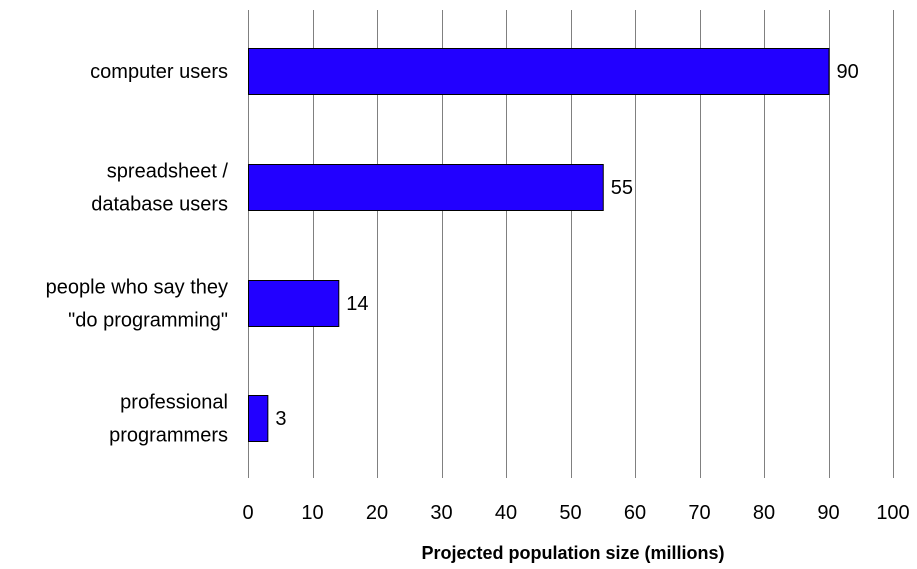  What do you see at coordinates (280, 419) in the screenshot?
I see `bar-value-label: 3` at bounding box center [280, 419].